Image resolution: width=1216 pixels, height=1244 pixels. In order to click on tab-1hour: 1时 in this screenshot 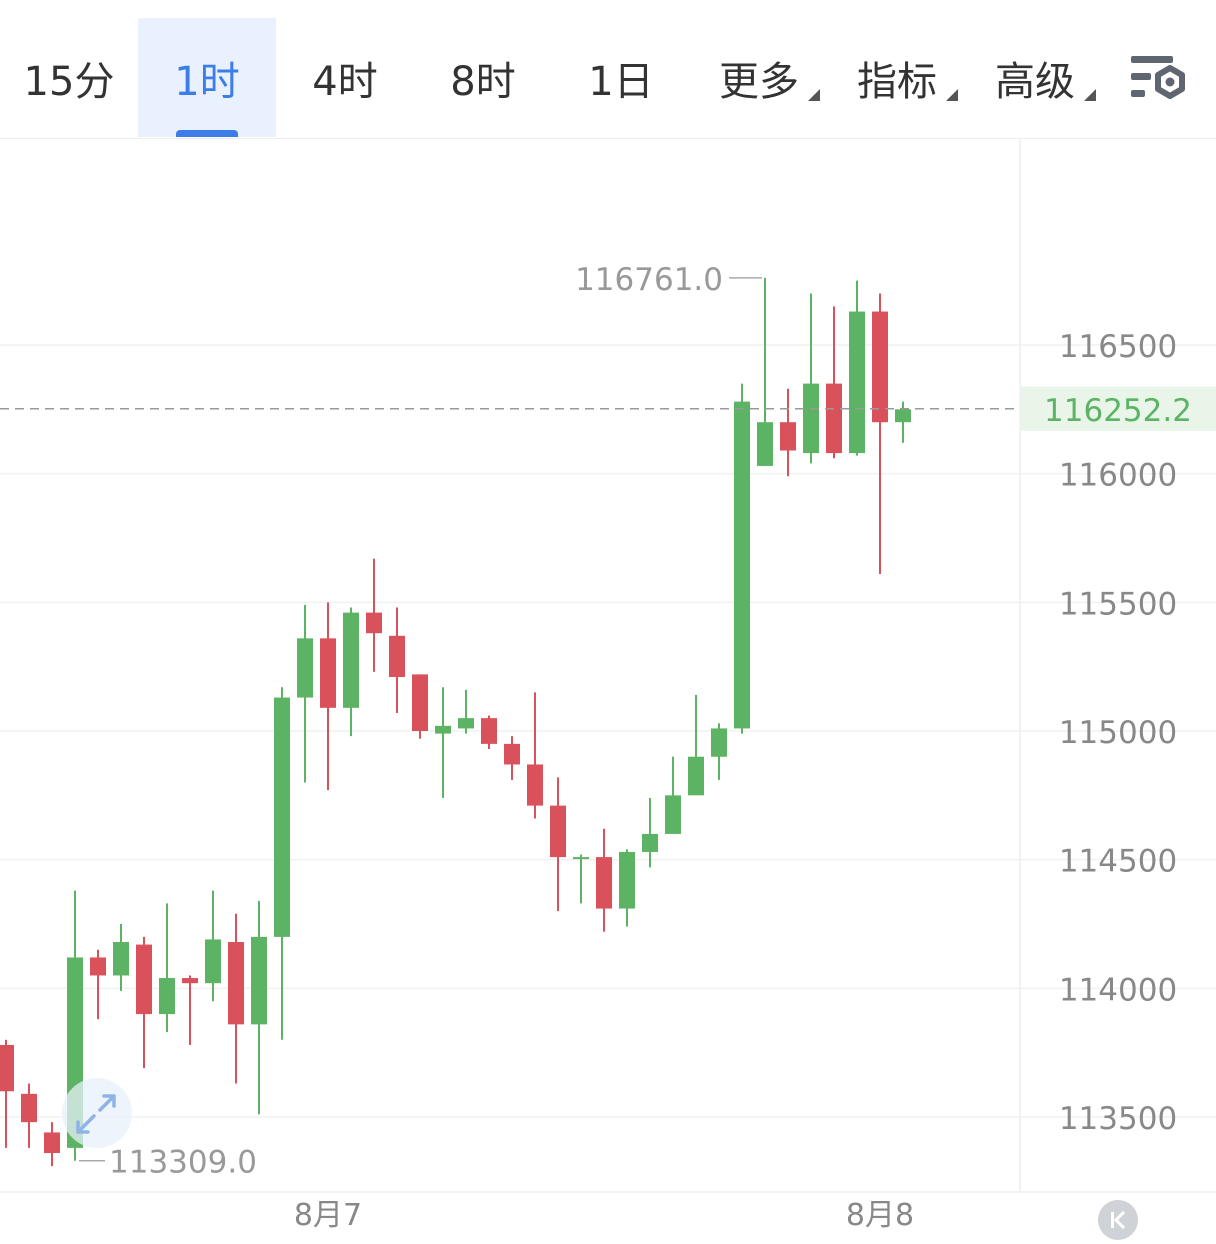, I will do `click(207, 77)`.